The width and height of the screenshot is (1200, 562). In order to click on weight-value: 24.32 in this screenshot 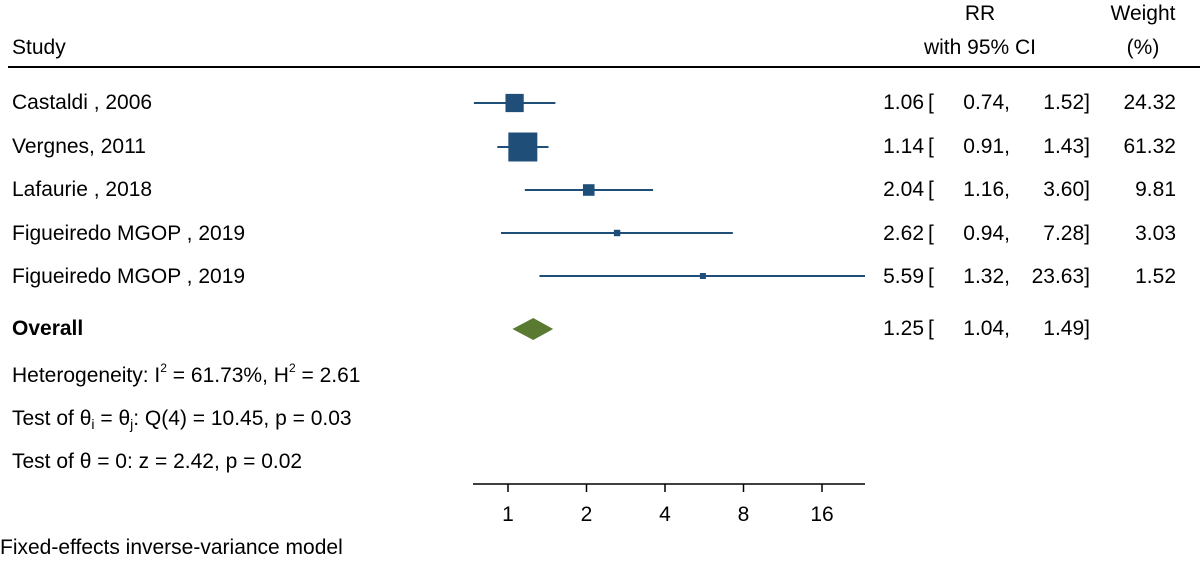, I will do `click(1149, 102)`.